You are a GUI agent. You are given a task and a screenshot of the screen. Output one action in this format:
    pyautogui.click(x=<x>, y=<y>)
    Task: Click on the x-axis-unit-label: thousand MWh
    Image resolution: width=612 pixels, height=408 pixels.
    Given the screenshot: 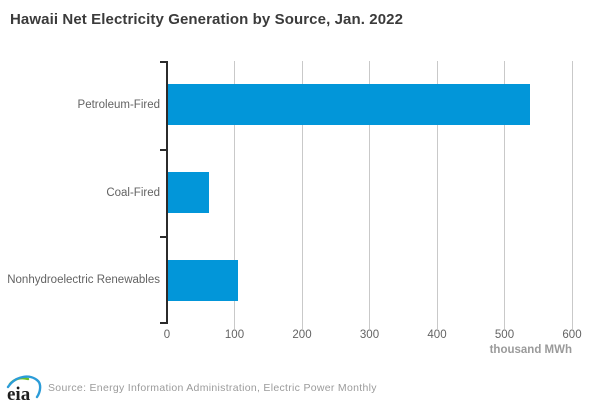 What is the action you would take?
    pyautogui.click(x=530, y=350)
    